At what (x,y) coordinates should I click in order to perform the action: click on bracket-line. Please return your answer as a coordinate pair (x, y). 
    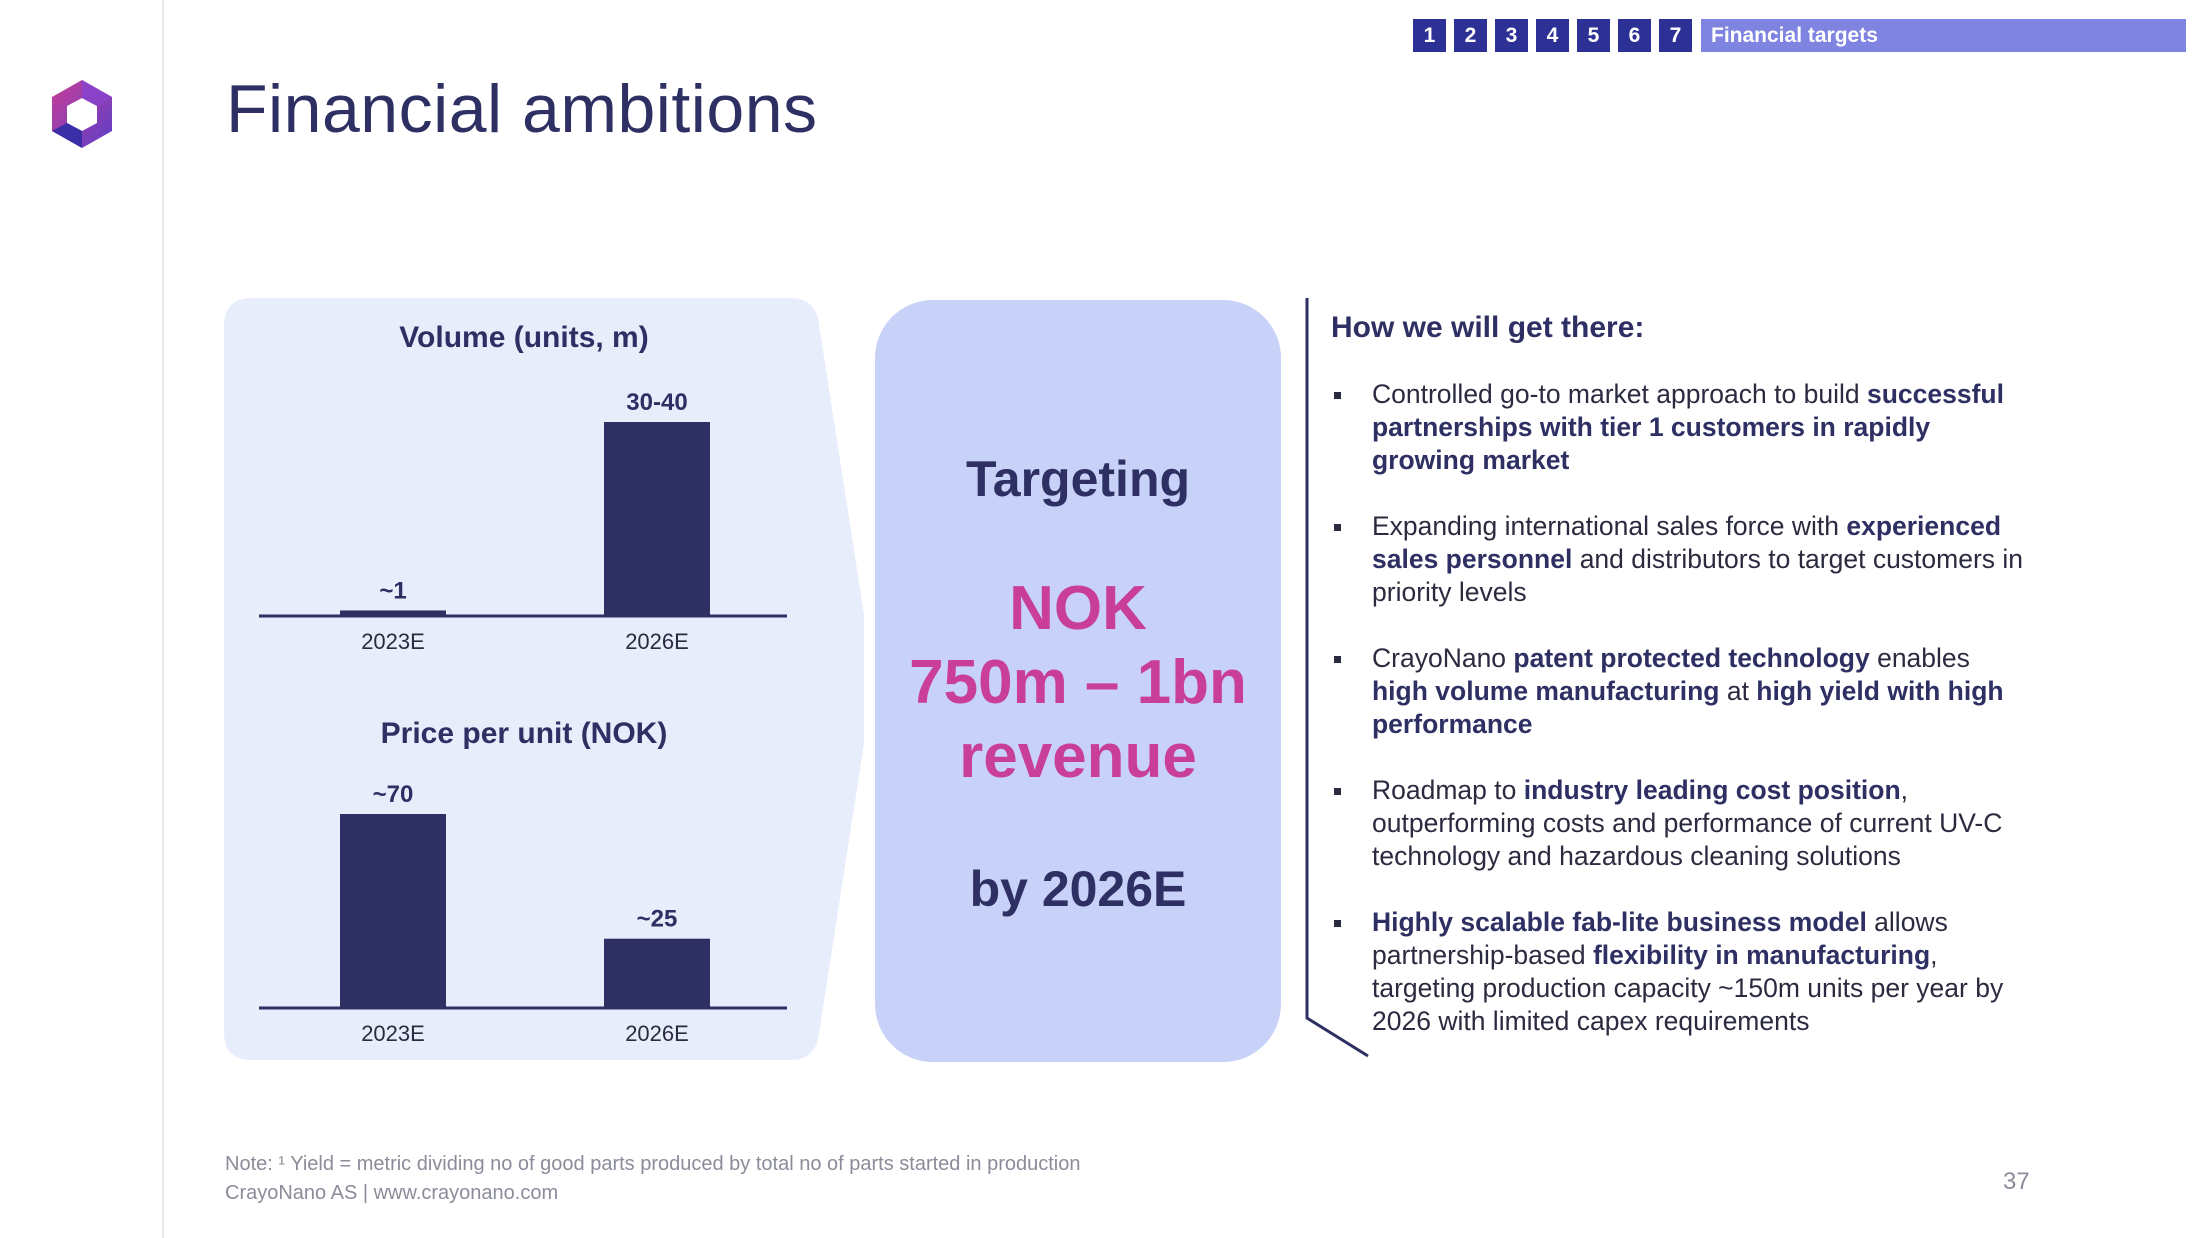
    Looking at the image, I should click on (1337, 678).